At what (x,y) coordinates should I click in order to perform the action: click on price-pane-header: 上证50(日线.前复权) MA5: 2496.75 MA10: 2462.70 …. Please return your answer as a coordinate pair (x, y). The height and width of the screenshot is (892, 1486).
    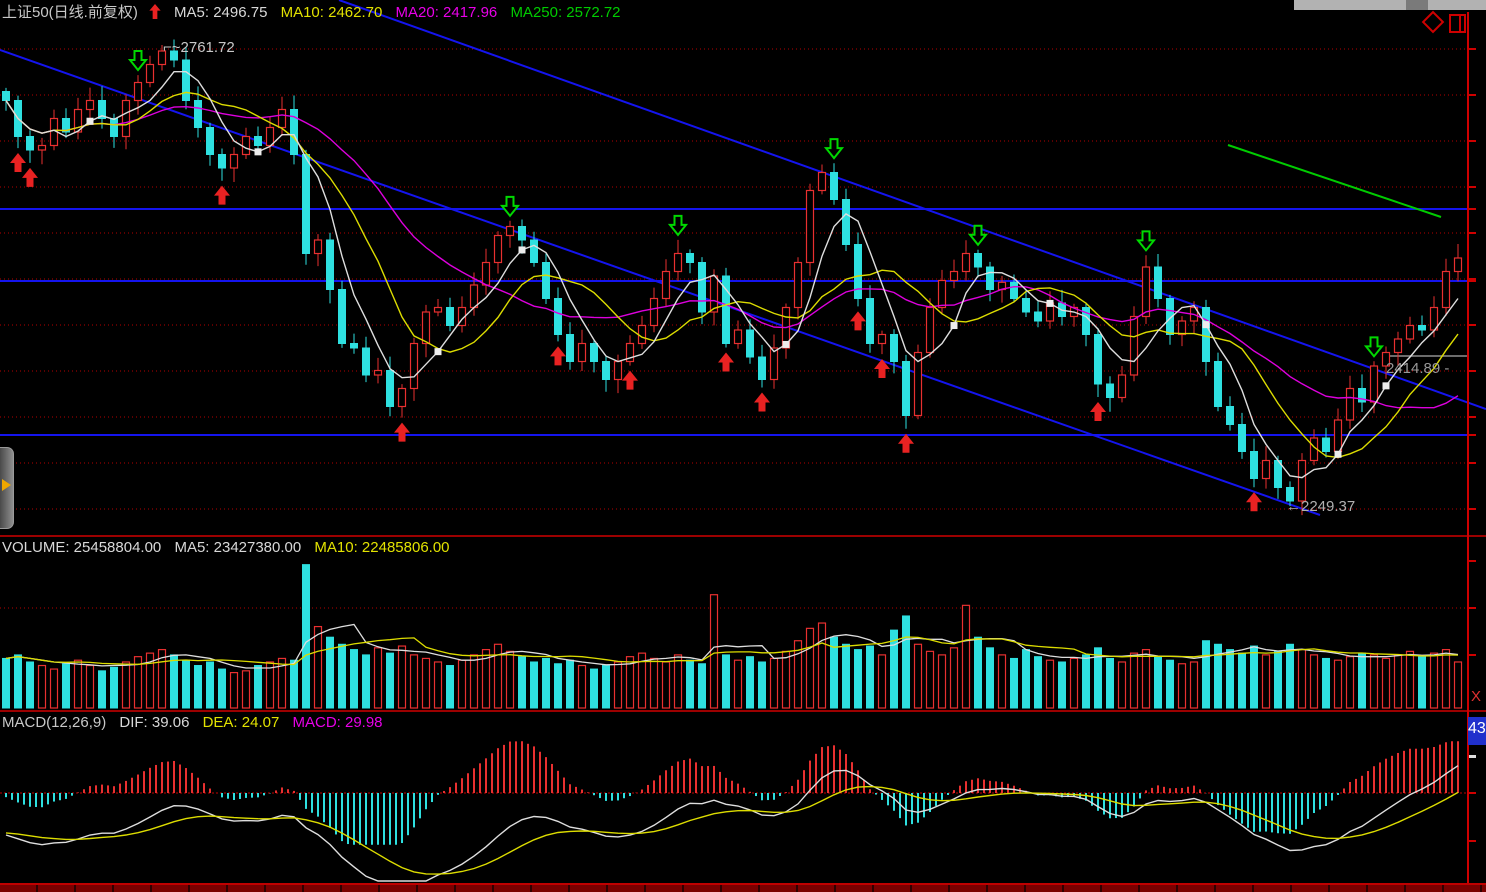
    Looking at the image, I should click on (316, 12).